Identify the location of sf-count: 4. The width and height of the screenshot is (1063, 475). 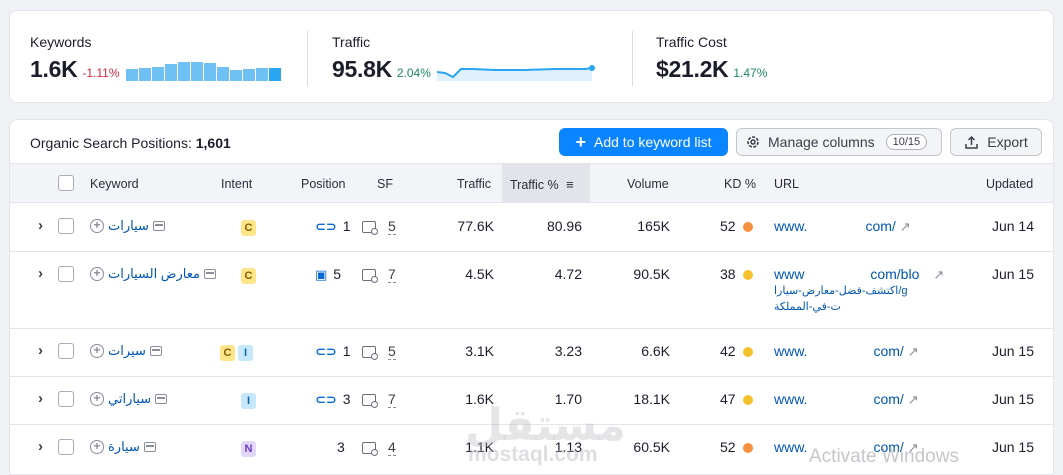
(392, 447).